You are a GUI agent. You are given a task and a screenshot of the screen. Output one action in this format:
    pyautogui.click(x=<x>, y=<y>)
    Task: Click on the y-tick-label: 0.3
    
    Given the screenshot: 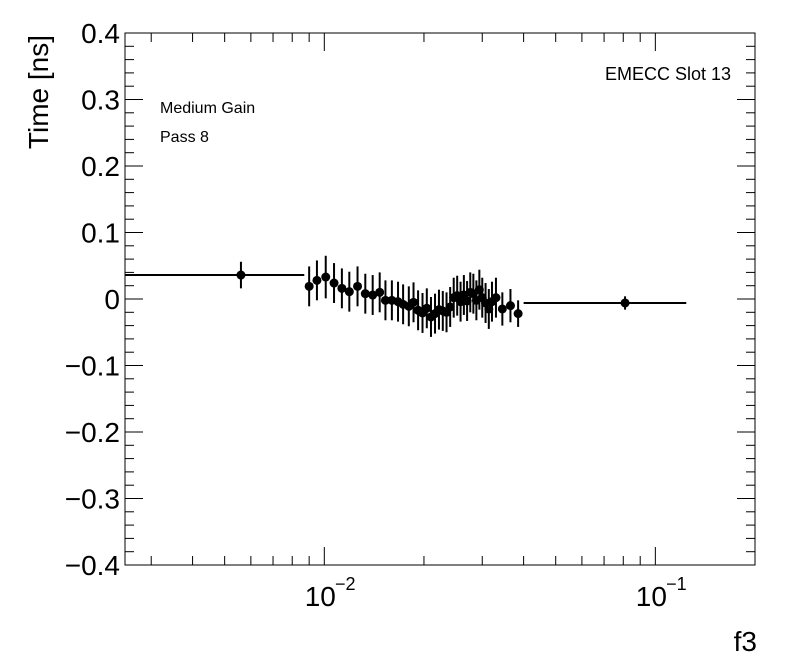 What is the action you would take?
    pyautogui.click(x=100, y=100)
    